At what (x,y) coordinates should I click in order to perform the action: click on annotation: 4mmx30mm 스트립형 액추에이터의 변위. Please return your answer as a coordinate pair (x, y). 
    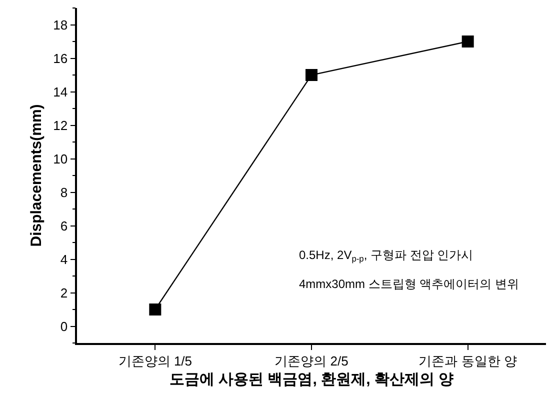
    Looking at the image, I should click on (409, 284).